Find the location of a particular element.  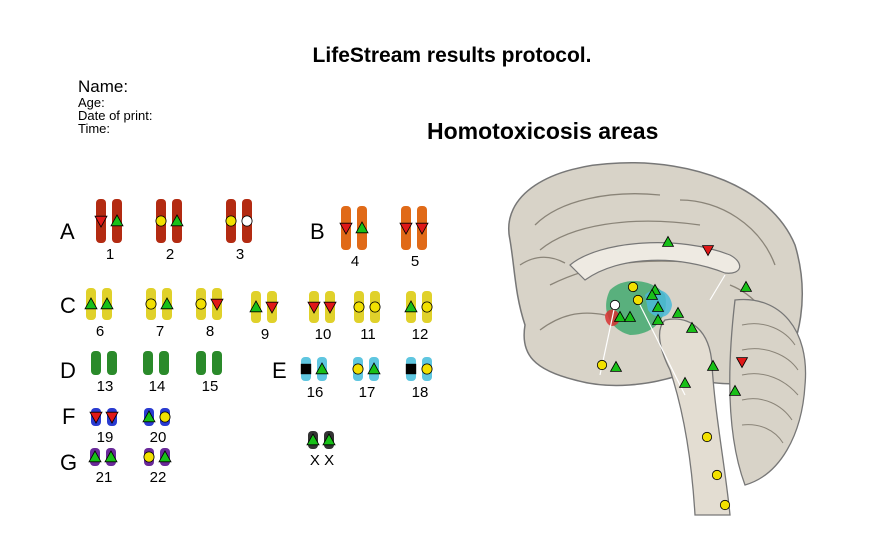

chromosome-number: 21 is located at coordinates (104, 477).